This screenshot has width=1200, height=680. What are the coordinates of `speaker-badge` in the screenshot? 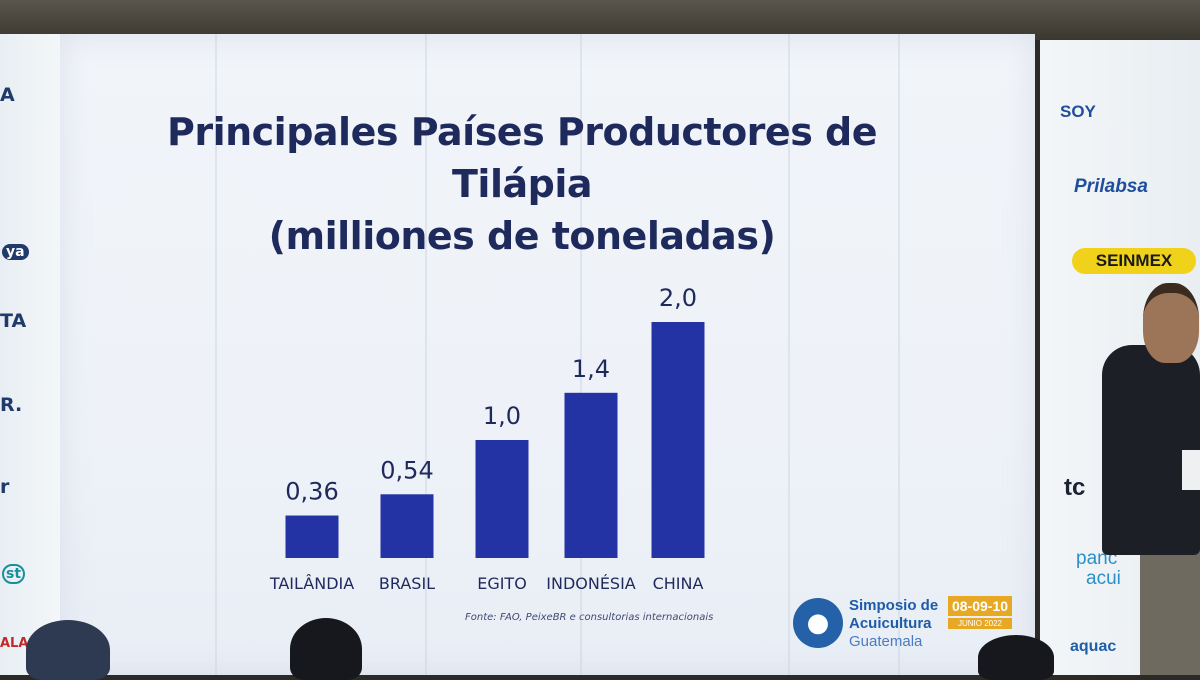 It's located at (1191, 470).